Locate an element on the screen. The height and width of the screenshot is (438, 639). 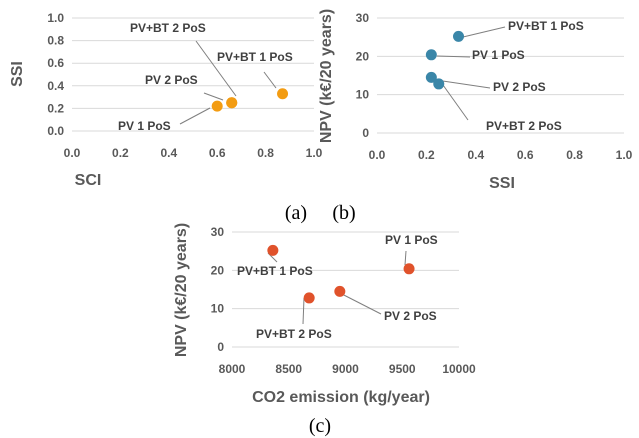
y-tick-label: 1.0 is located at coordinates (55, 18).